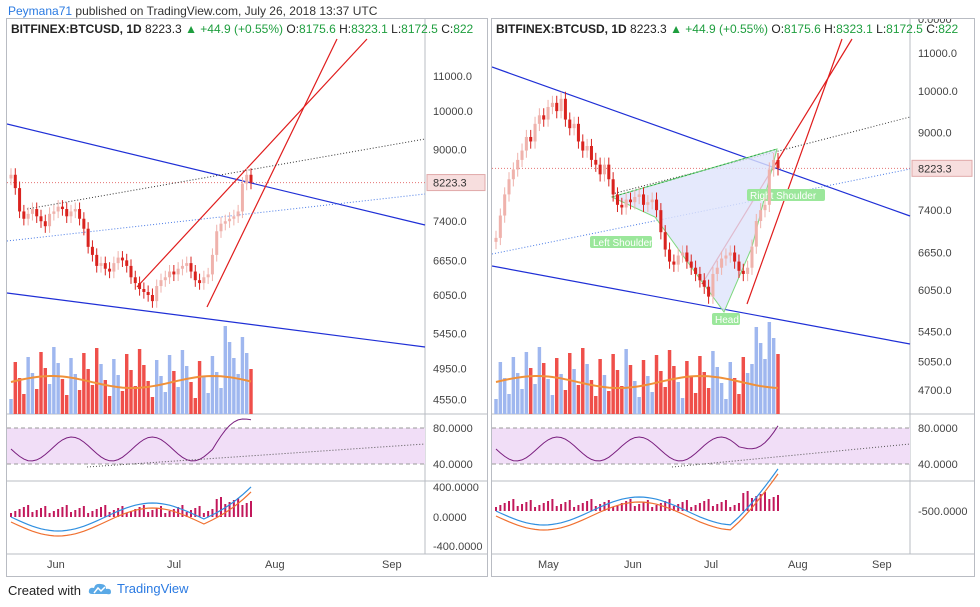 Image resolution: width=980 pixels, height=607 pixels. Describe the element at coordinates (216, 320) in the screenshot. I see `lower-channel-line` at that location.